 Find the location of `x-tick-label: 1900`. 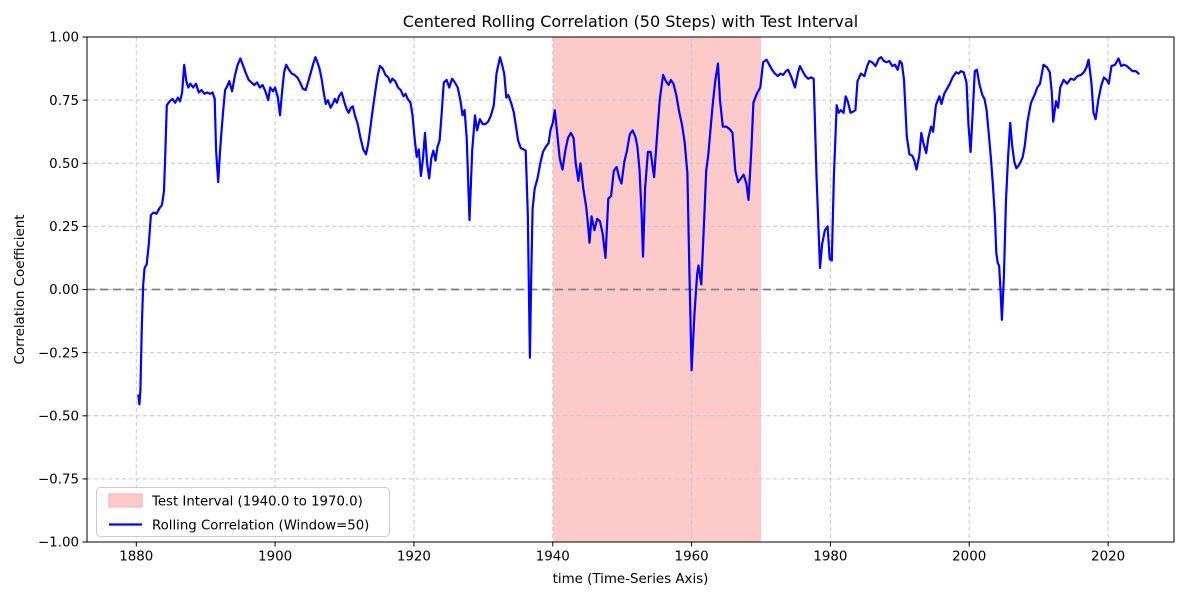

x-tick-label: 1900 is located at coordinates (275, 557).